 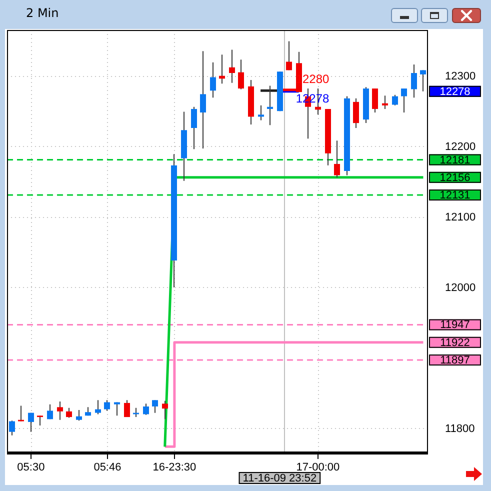 I want to click on y-tick-label: 12000, so click(x=460, y=288).